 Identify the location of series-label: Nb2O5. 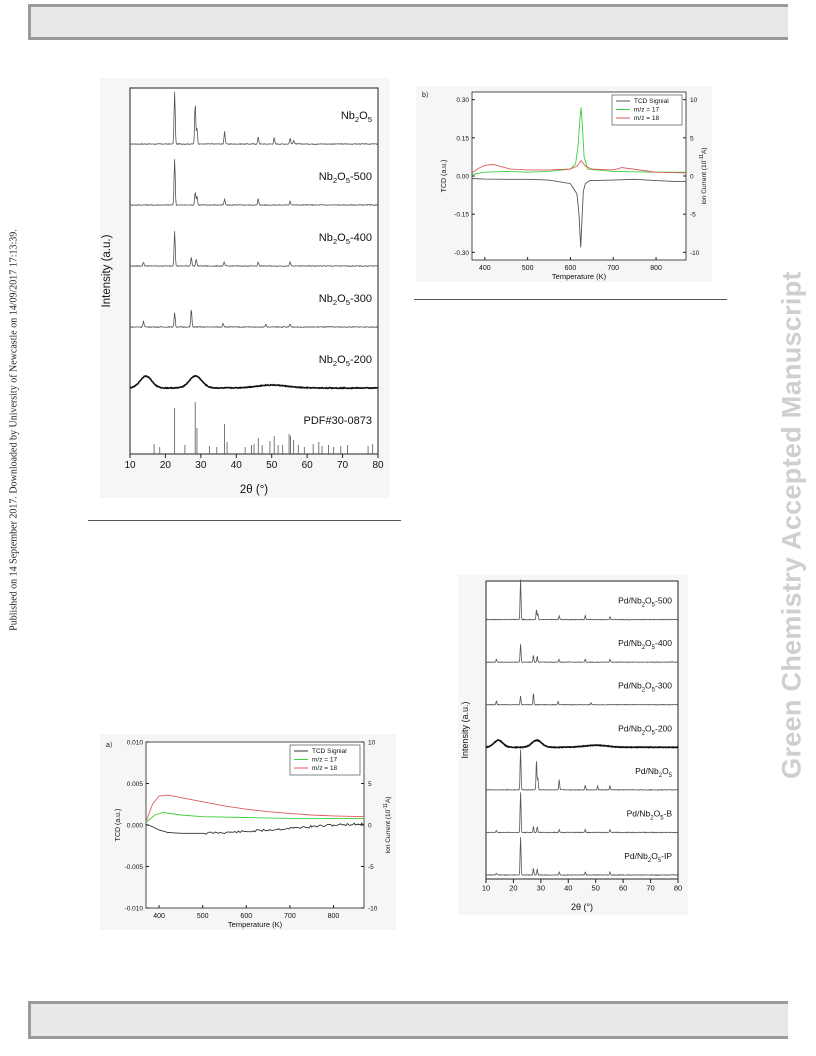
(356, 117).